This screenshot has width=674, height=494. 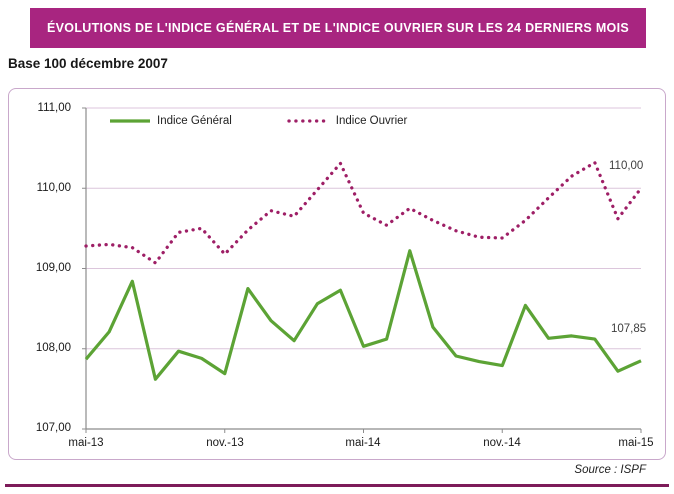 I want to click on data-label-ouvrier-last: 110,00, so click(x=626, y=166).